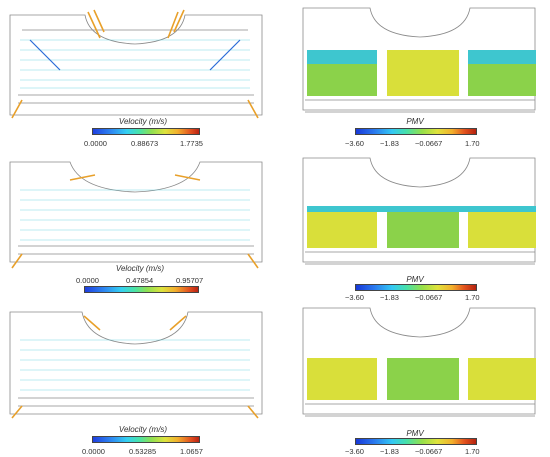 Image resolution: width=550 pixels, height=457 pixels. Describe the element at coordinates (140, 280) in the screenshot. I see `velocity-tick-mid: 0.47854` at that location.